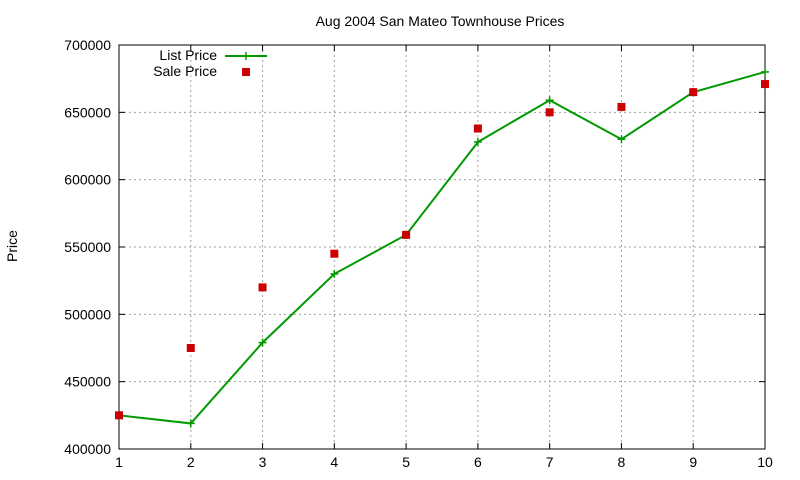  Describe the element at coordinates (87, 45) in the screenshot. I see `y-tick-label: 700000` at that location.